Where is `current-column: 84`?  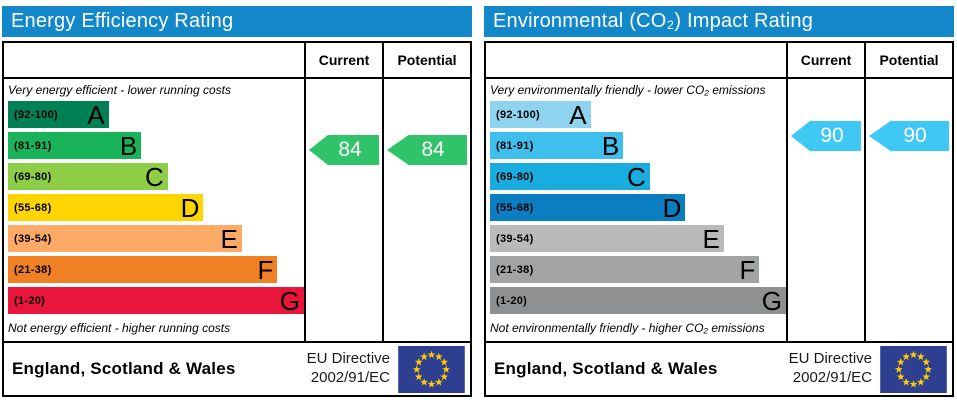
current-column: 84 is located at coordinates (343, 210).